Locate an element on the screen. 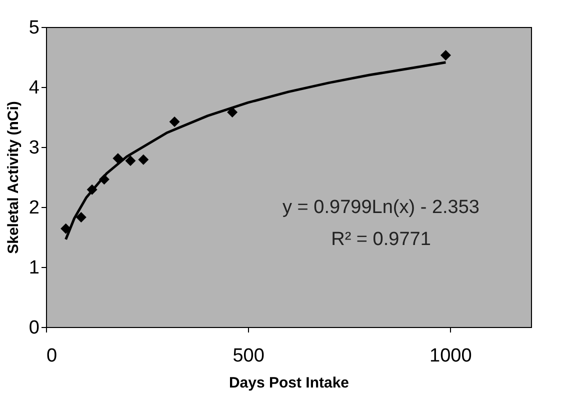 This screenshot has height=416, width=577. y-tick-label: 5 is located at coordinates (34, 28).